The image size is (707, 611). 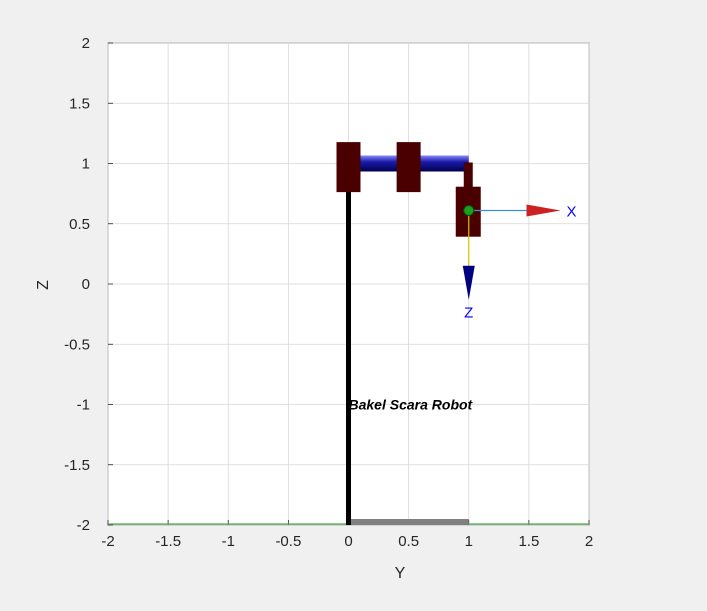 I want to click on base-plate, so click(x=408, y=522).